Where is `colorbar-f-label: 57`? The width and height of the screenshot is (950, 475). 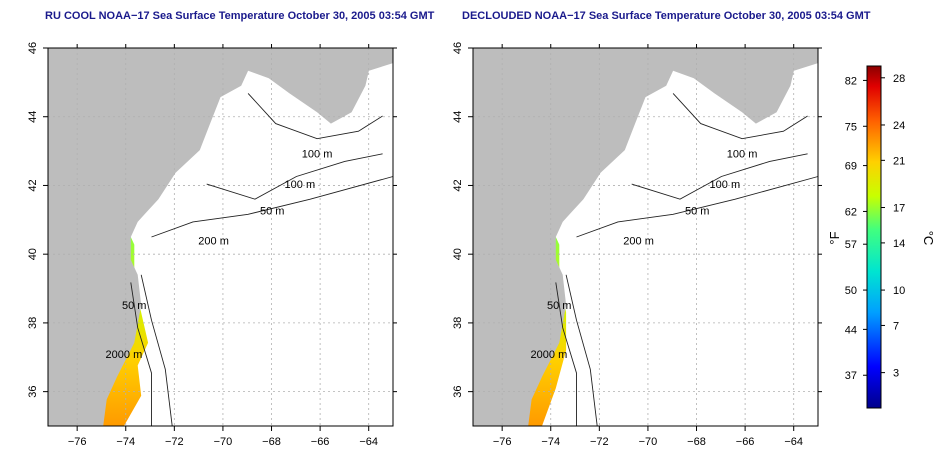 colorbar-f-label: 57 is located at coordinates (851, 245).